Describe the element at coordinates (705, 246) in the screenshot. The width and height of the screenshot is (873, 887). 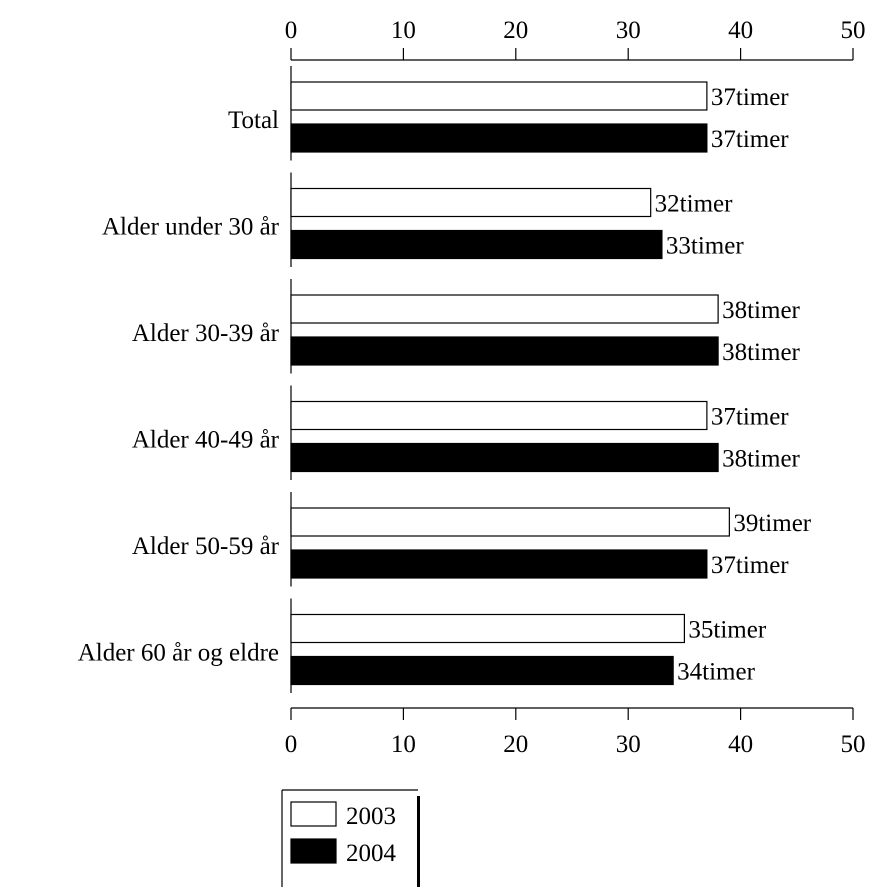
I see `data-label-2004: 33timer` at that location.